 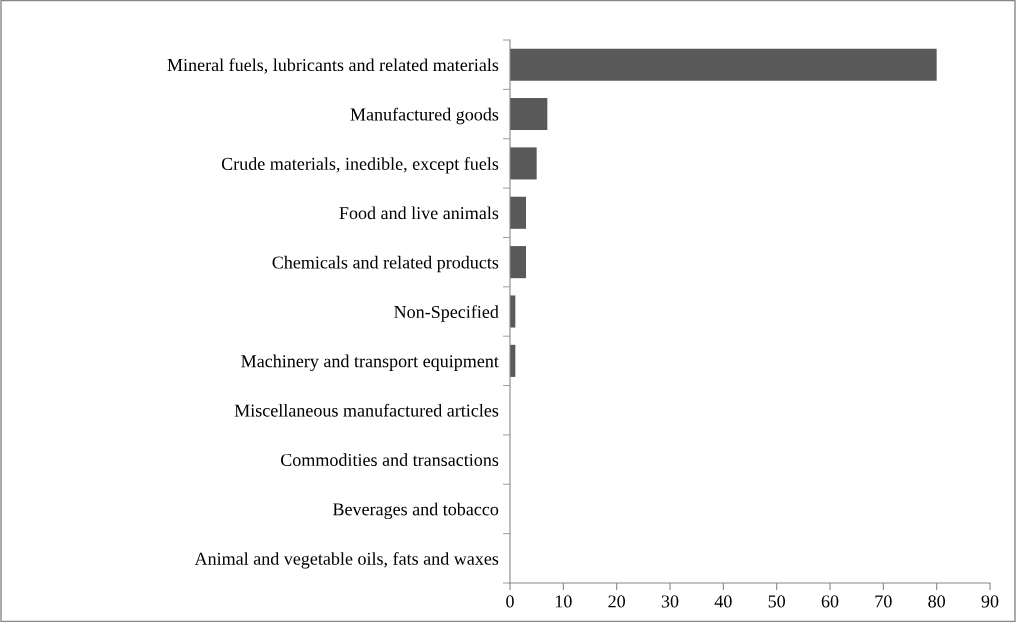 What do you see at coordinates (830, 601) in the screenshot?
I see `x-tick-label: 60` at bounding box center [830, 601].